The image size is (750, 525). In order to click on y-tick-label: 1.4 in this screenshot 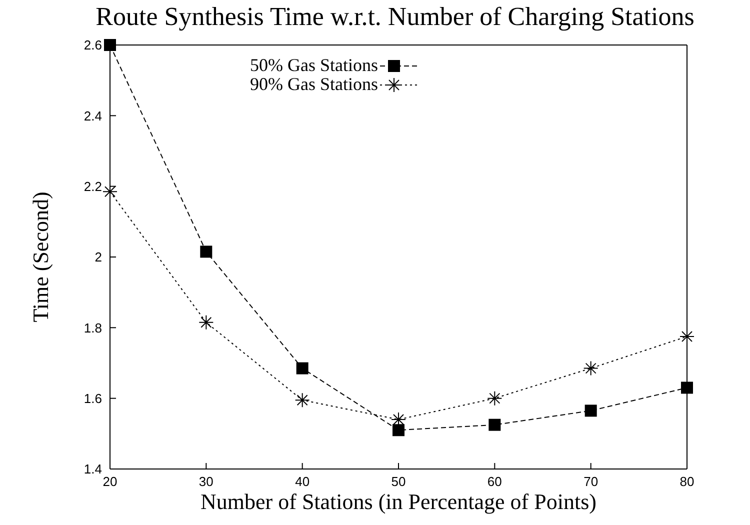, I will do `click(93, 469)`.